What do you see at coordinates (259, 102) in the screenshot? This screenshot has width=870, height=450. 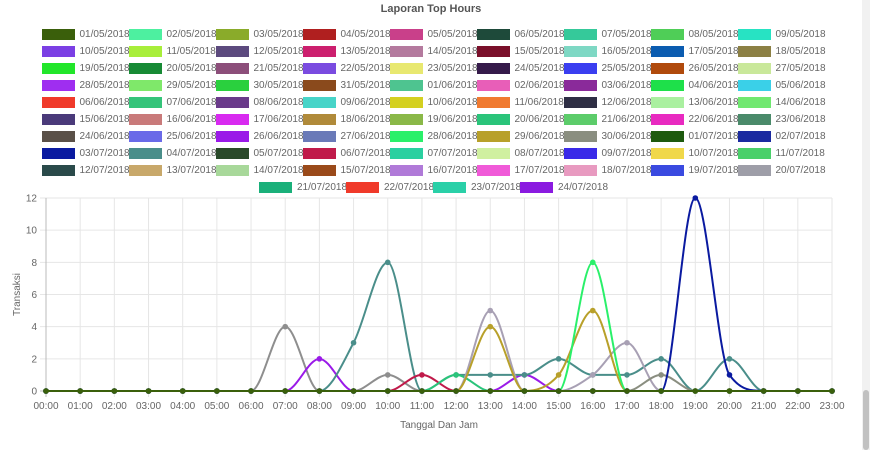 I see `legend-item: 08/06/2018` at bounding box center [259, 102].